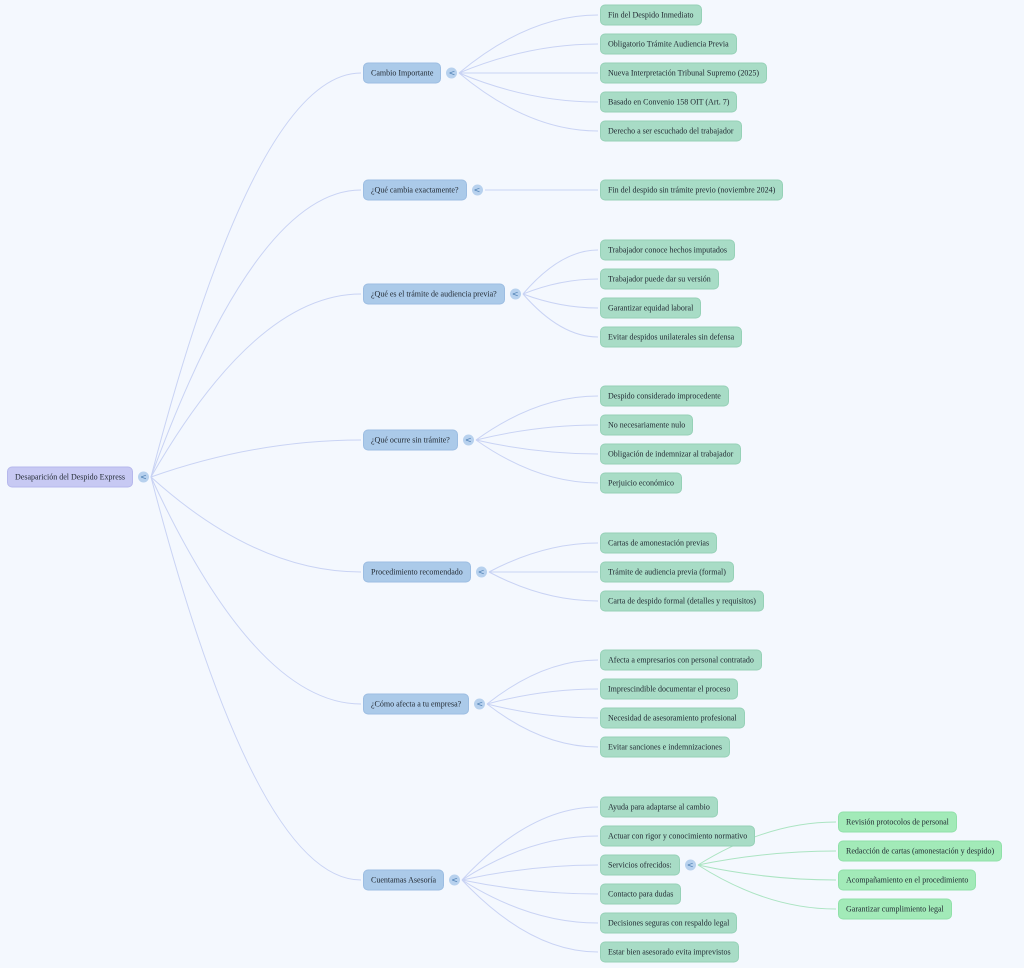 The height and width of the screenshot is (968, 1024). I want to click on mindmap-node: Evitar despidos unilaterales sin defensa, so click(671, 337).